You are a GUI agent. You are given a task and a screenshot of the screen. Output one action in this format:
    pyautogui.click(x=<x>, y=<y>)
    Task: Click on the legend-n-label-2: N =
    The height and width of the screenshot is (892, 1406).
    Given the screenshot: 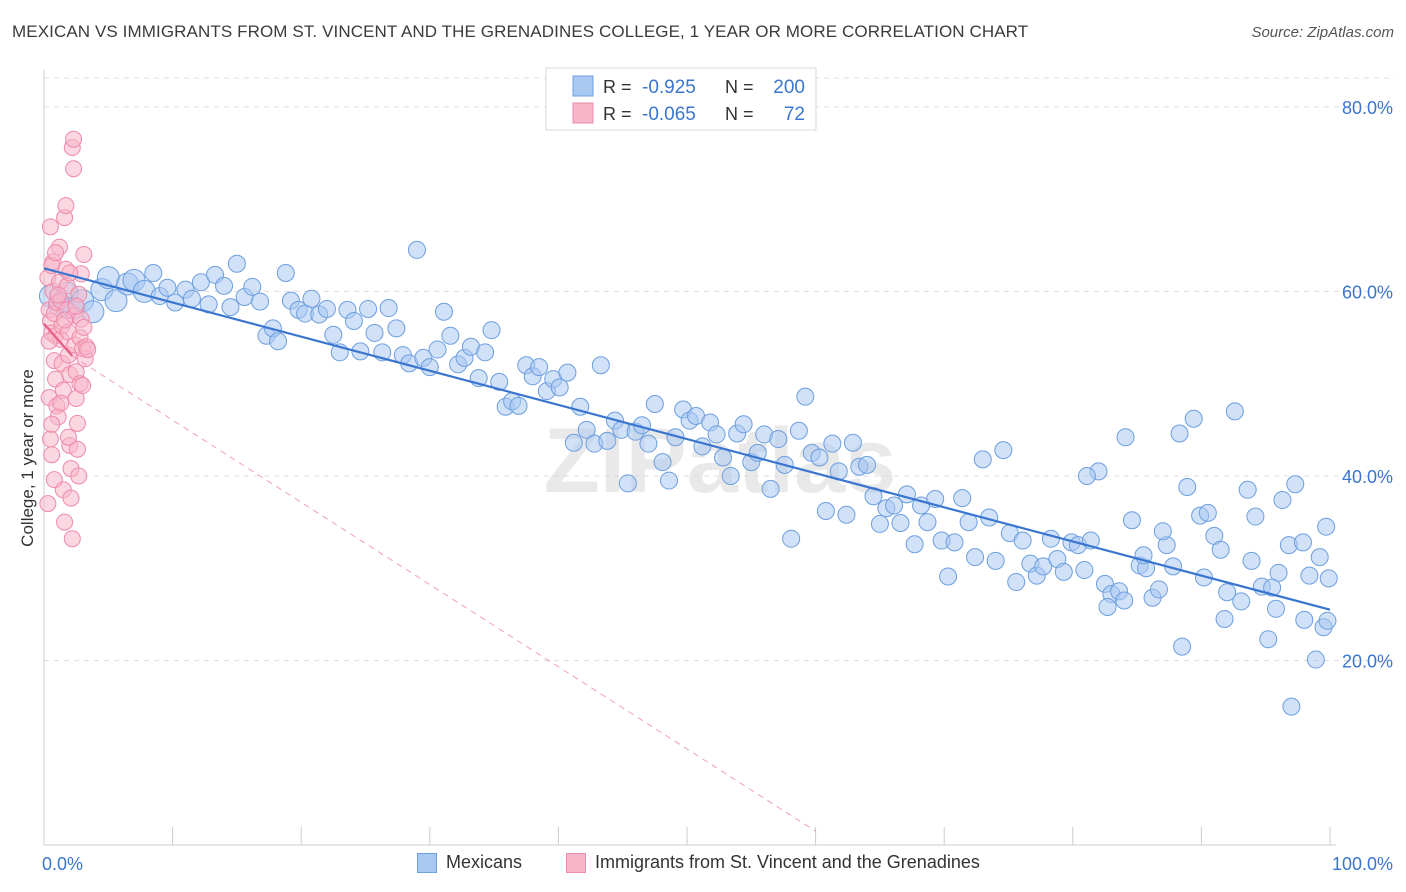 What is the action you would take?
    pyautogui.click(x=739, y=114)
    